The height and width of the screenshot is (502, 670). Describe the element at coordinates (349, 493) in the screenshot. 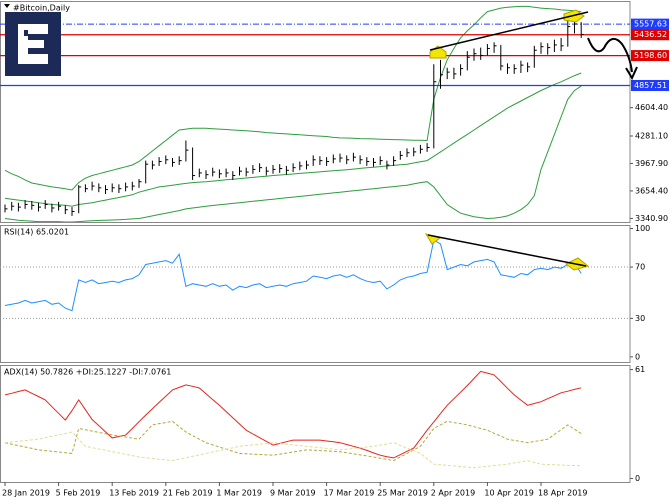

I see `x-tick-label: 17 Mar 2019` at that location.